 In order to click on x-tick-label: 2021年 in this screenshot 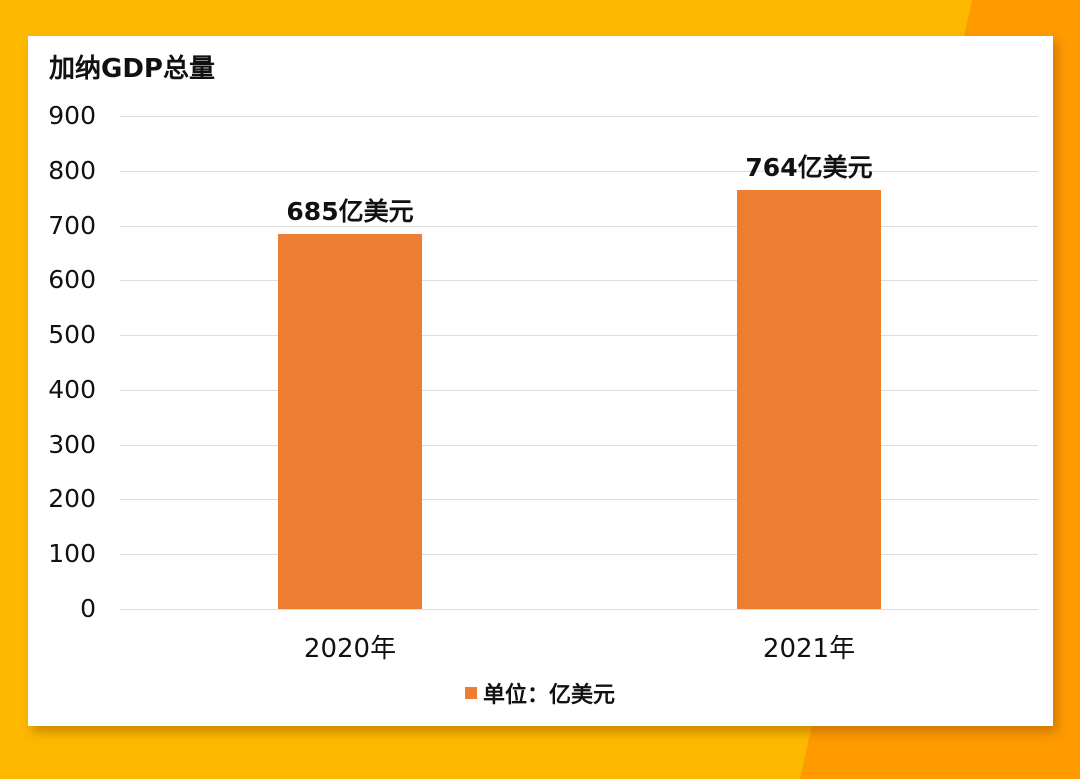, I will do `click(809, 649)`.